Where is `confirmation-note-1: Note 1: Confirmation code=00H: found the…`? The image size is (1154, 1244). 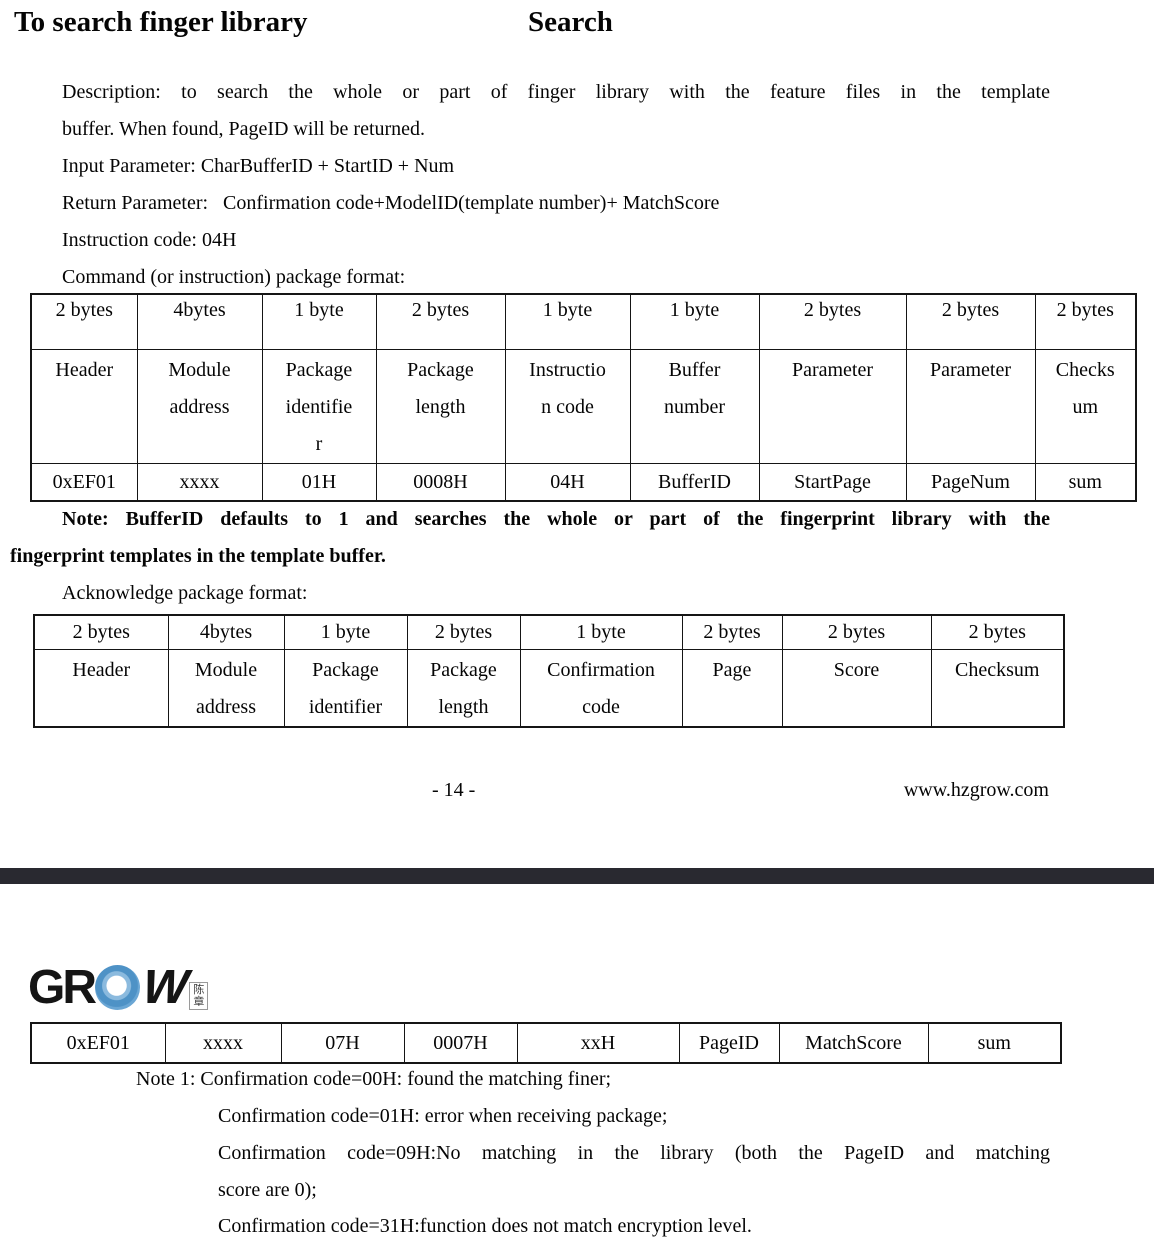 confirmation-note-1: Note 1: Confirmation code=00H: found the… is located at coordinates (374, 1079).